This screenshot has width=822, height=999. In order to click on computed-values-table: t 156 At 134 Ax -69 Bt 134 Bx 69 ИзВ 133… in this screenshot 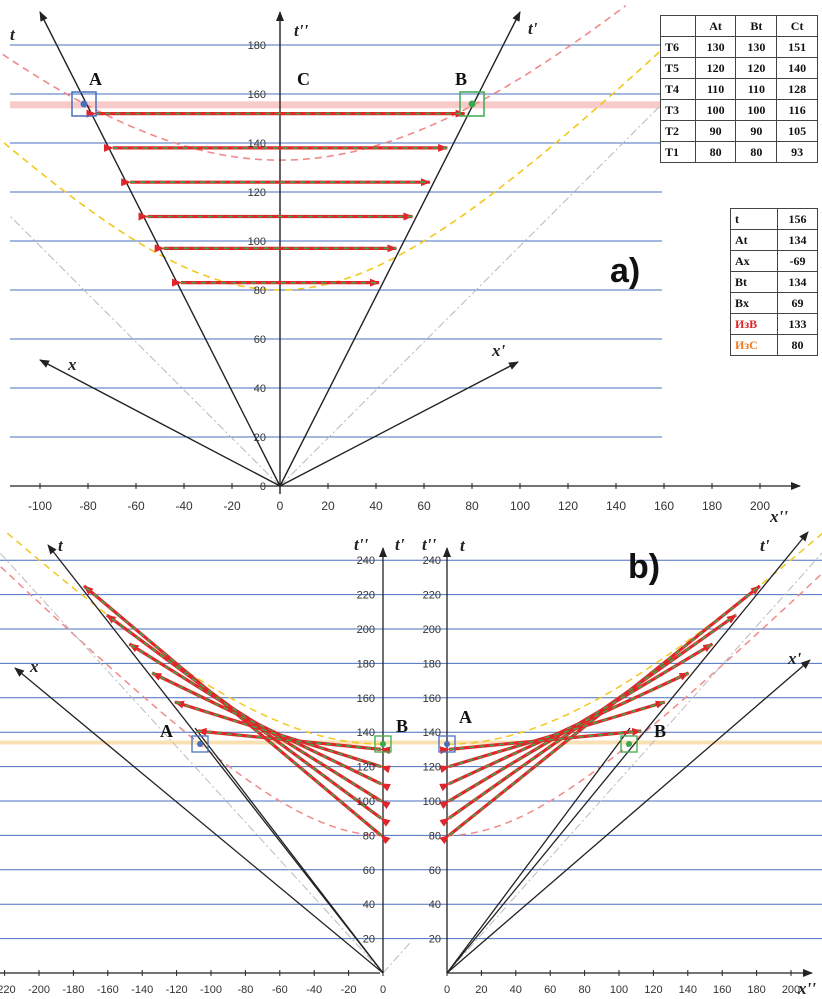, I will do `click(773, 282)`.